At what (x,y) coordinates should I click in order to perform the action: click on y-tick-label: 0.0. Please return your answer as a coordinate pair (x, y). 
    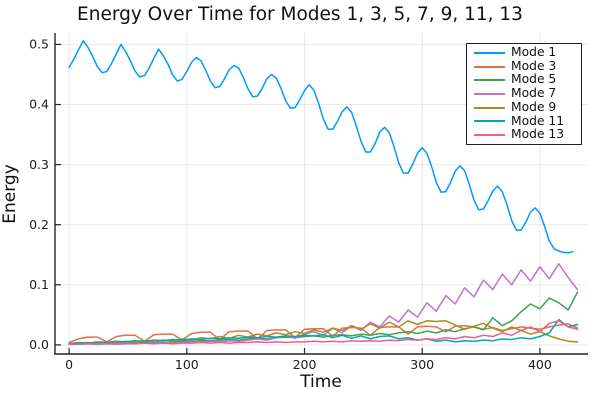
    Looking at the image, I should click on (39, 344).